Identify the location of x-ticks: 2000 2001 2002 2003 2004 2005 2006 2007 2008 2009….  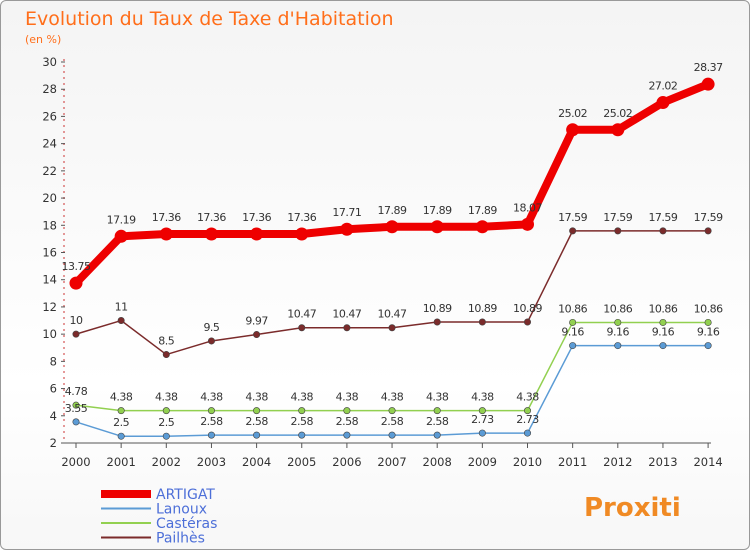
(392, 456).